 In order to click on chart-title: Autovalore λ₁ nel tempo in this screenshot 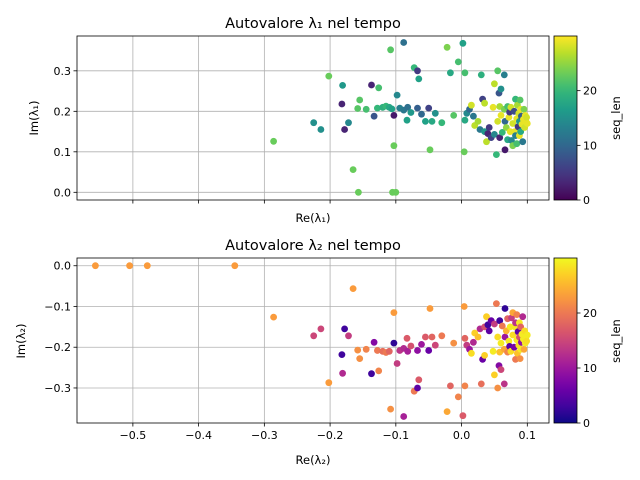, I will do `click(313, 24)`.